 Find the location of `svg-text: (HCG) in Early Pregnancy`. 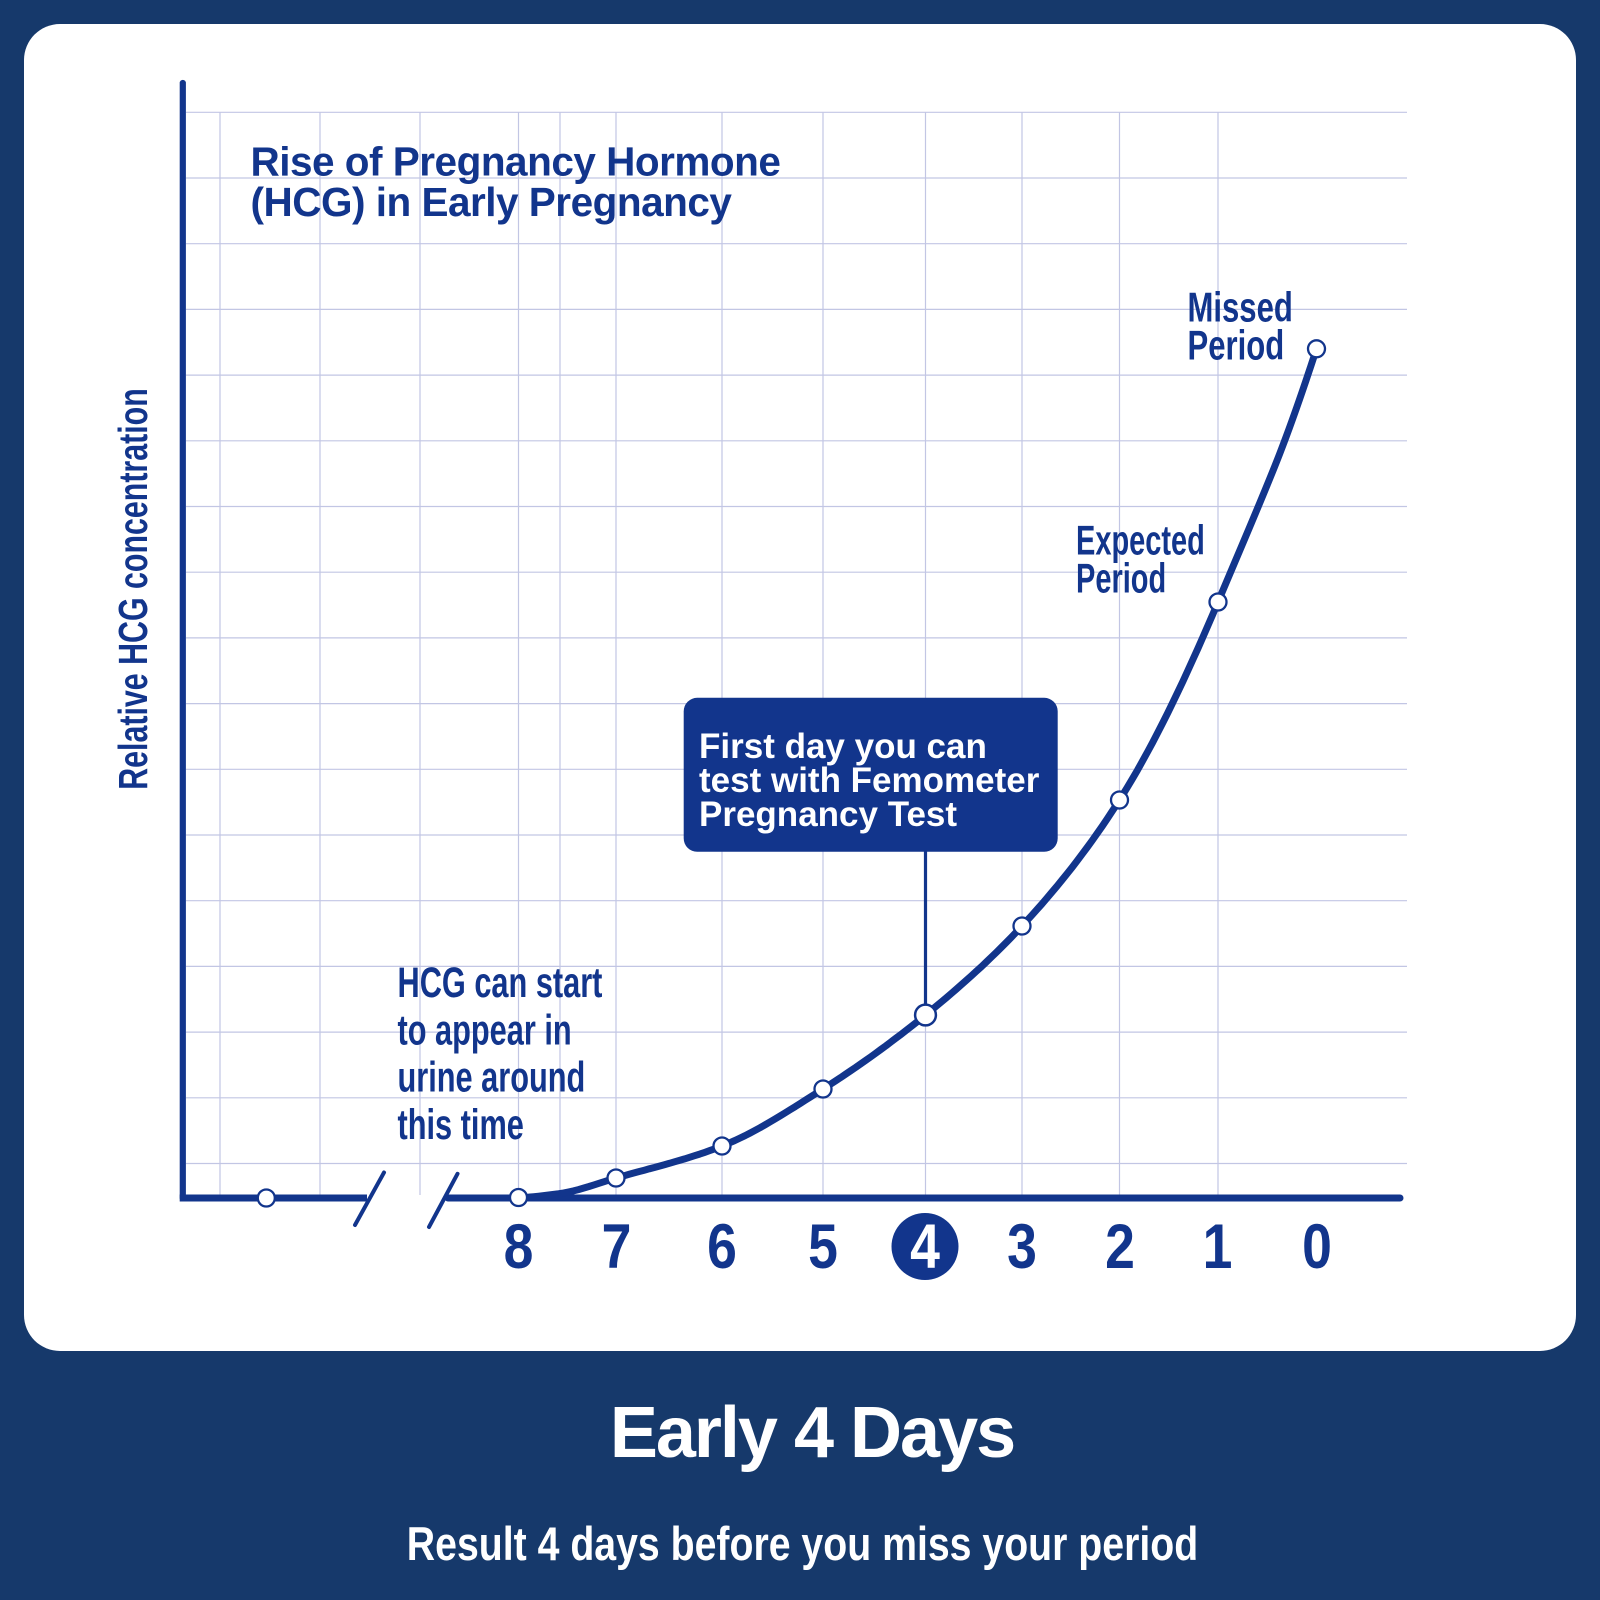

svg-text: (HCG) in Early Pregnancy is located at coordinates (492, 202).